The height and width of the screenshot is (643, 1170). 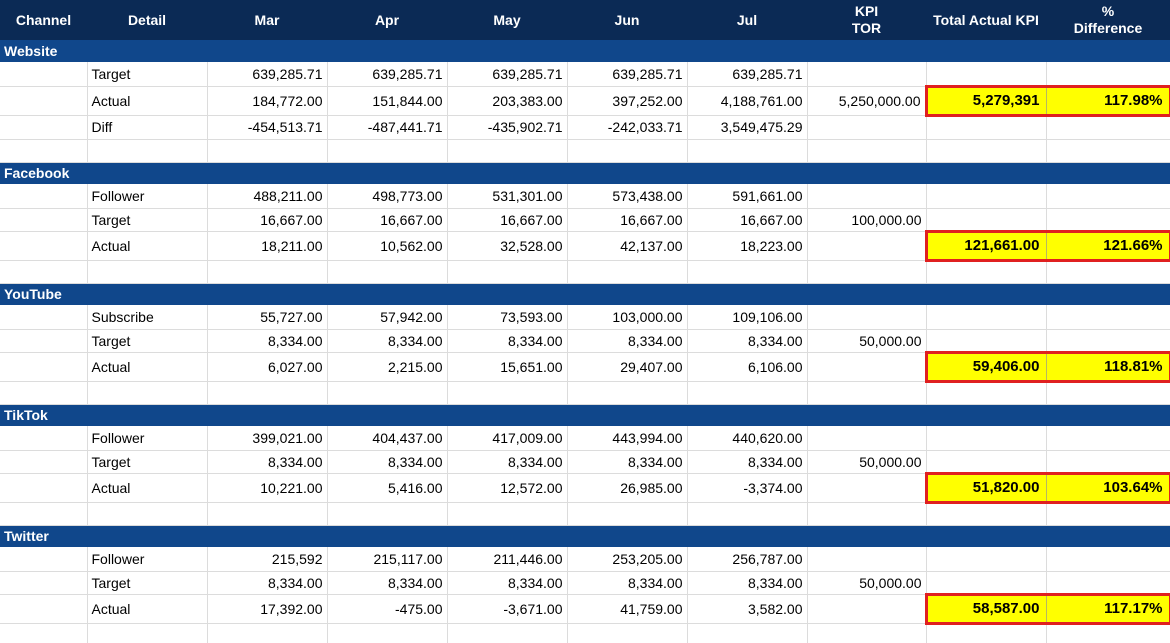 What do you see at coordinates (267, 367) in the screenshot?
I see `month-value-cell: 6,027.00` at bounding box center [267, 367].